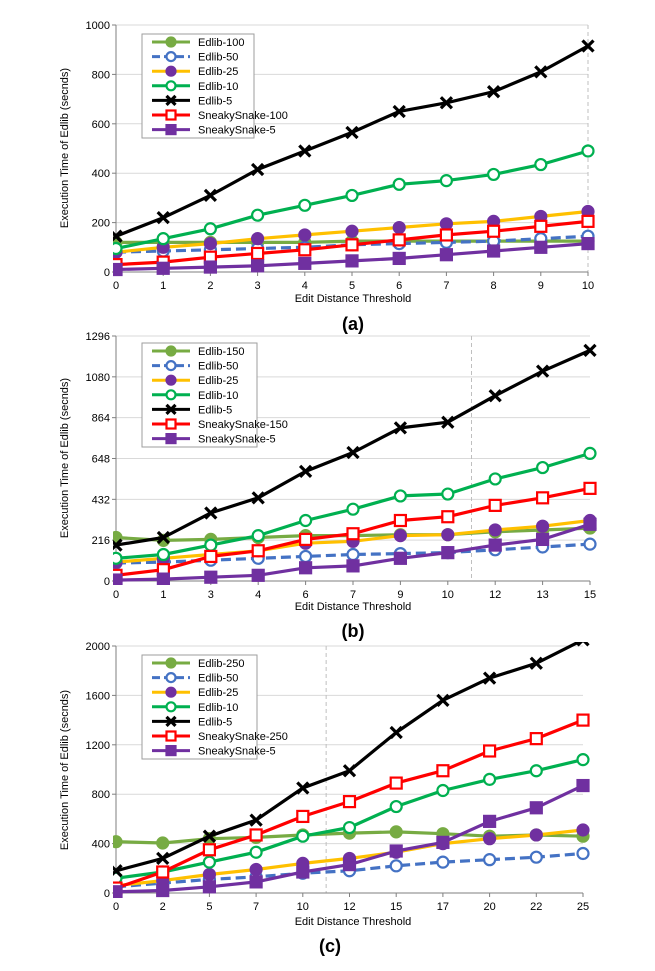 The width and height of the screenshot is (655, 971). Describe the element at coordinates (306, 595) in the screenshot. I see `x-tick-label: 6` at that location.